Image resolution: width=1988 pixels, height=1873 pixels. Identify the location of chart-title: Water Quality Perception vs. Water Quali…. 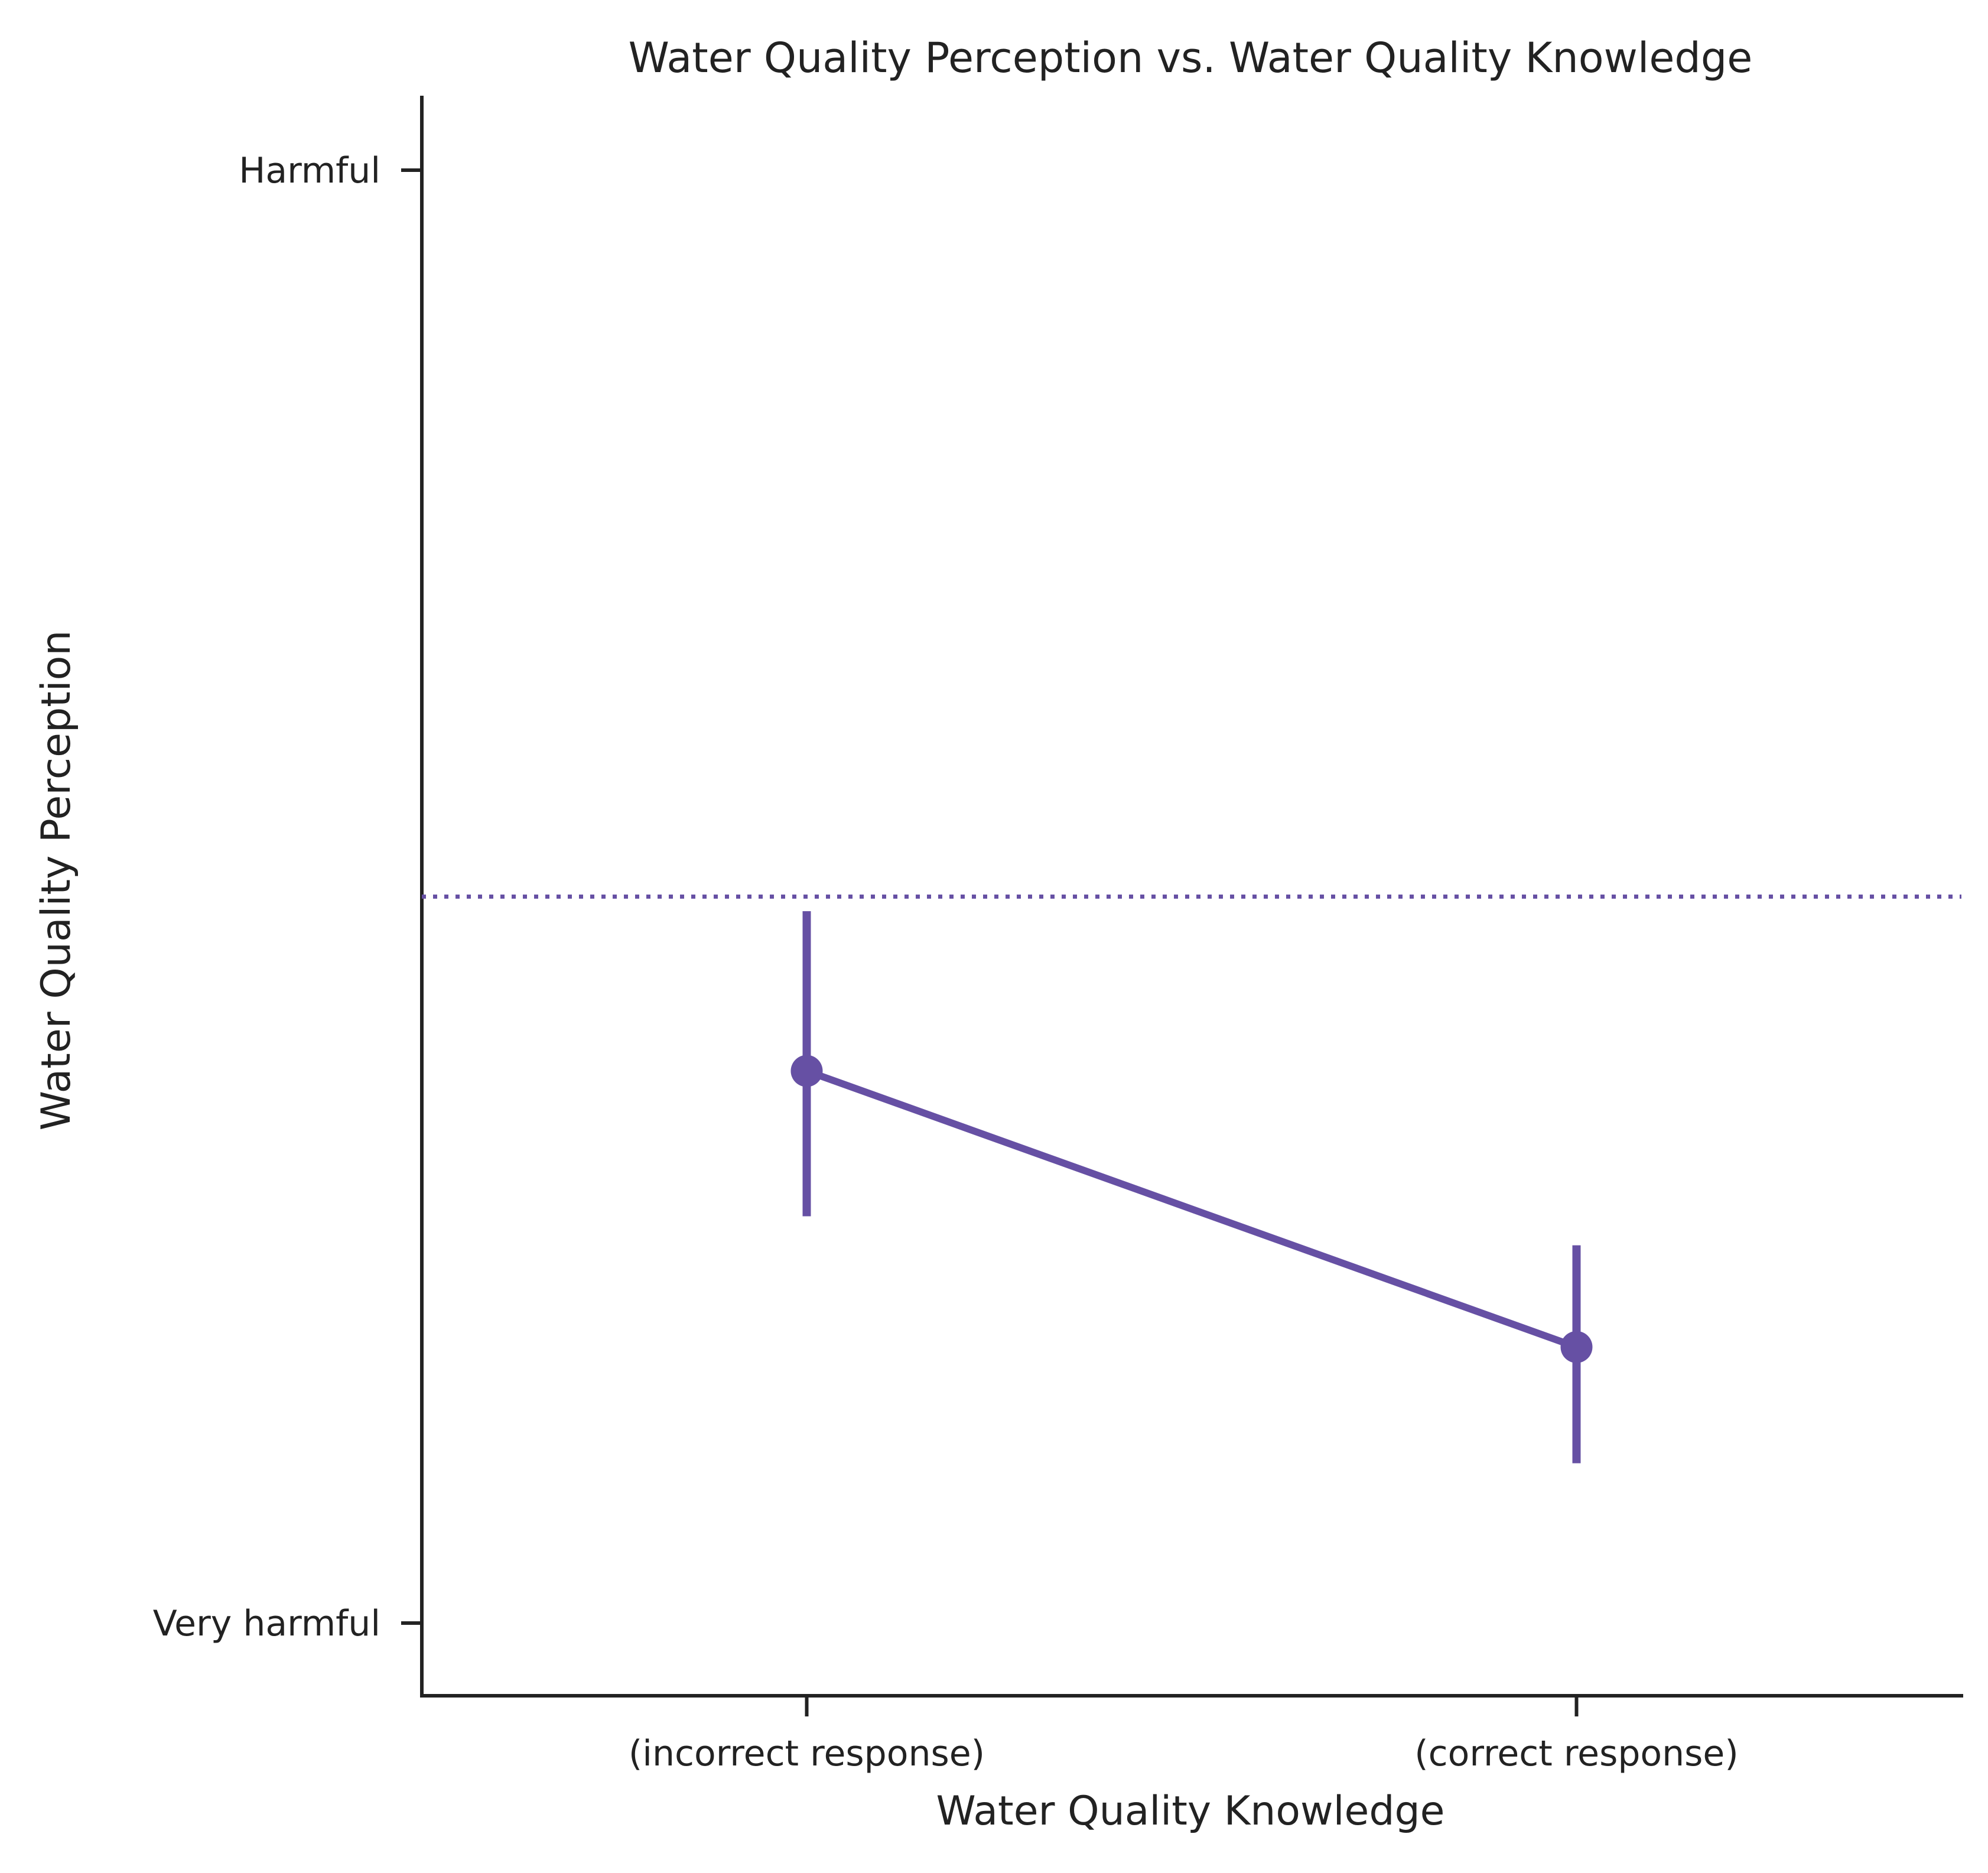
(1191, 58).